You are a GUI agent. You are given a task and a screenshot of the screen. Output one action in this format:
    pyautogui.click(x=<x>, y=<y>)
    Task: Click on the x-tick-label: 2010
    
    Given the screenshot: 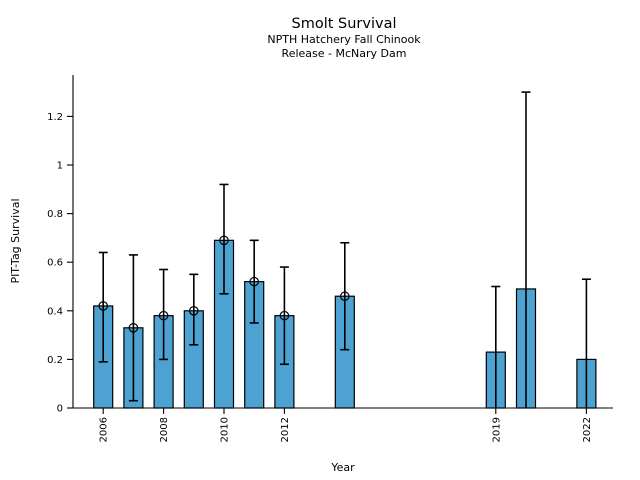 What is the action you would take?
    pyautogui.click(x=225, y=429)
    